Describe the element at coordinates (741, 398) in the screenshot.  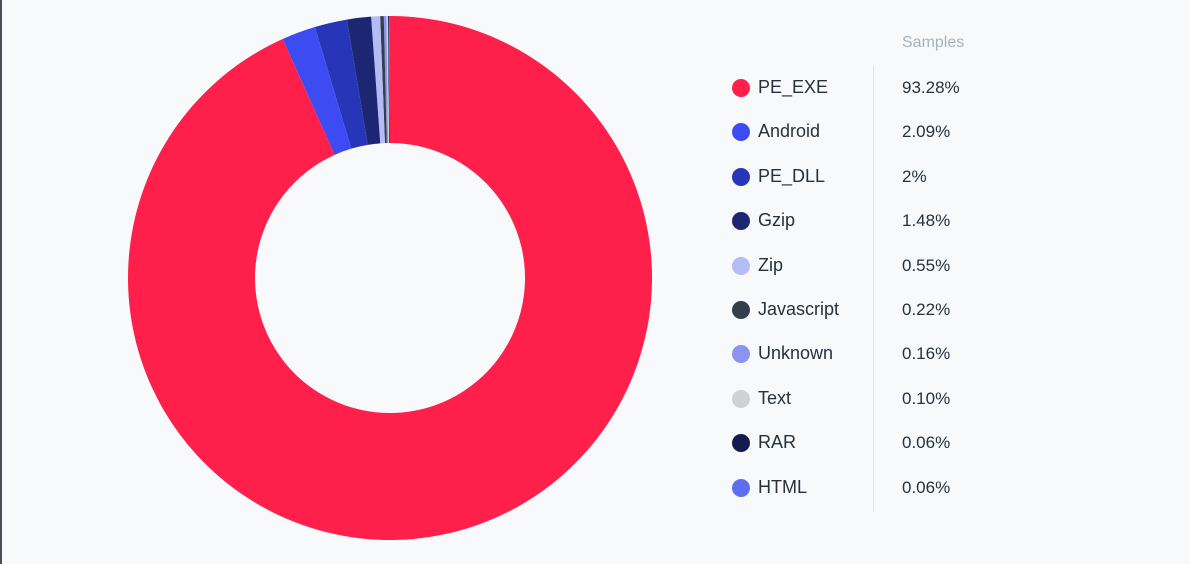
I see `legend-swatch-text` at that location.